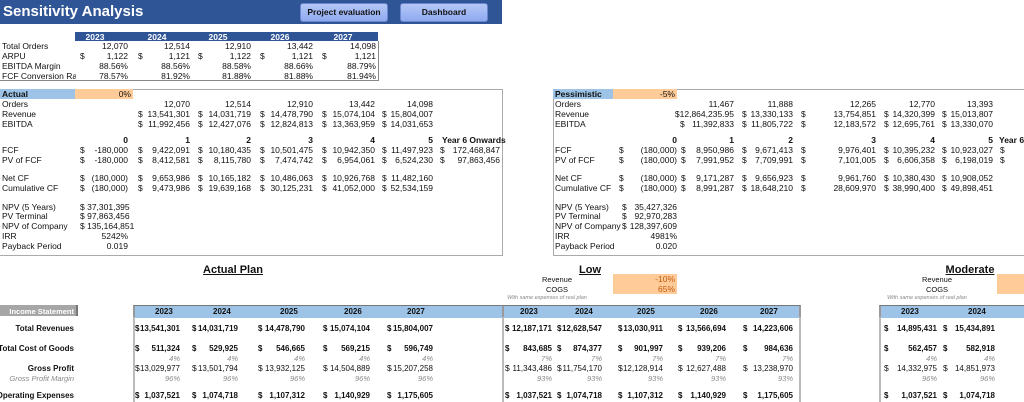 The width and height of the screenshot is (1024, 402). Describe the element at coordinates (653, 226) in the screenshot. I see `summary-value: 128,397,609` at that location.